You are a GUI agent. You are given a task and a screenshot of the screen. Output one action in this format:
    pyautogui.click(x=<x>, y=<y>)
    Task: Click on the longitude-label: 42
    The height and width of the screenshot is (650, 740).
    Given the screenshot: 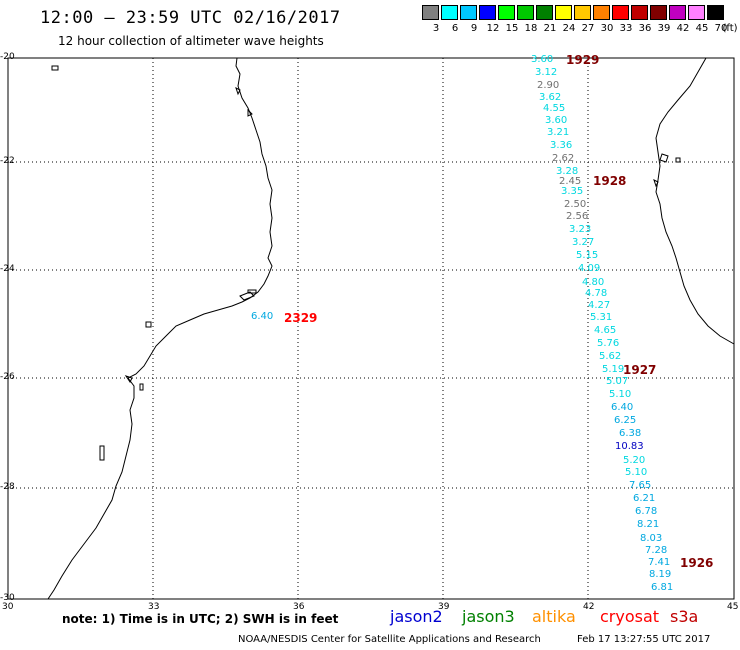 What is the action you would take?
    pyautogui.click(x=589, y=607)
    